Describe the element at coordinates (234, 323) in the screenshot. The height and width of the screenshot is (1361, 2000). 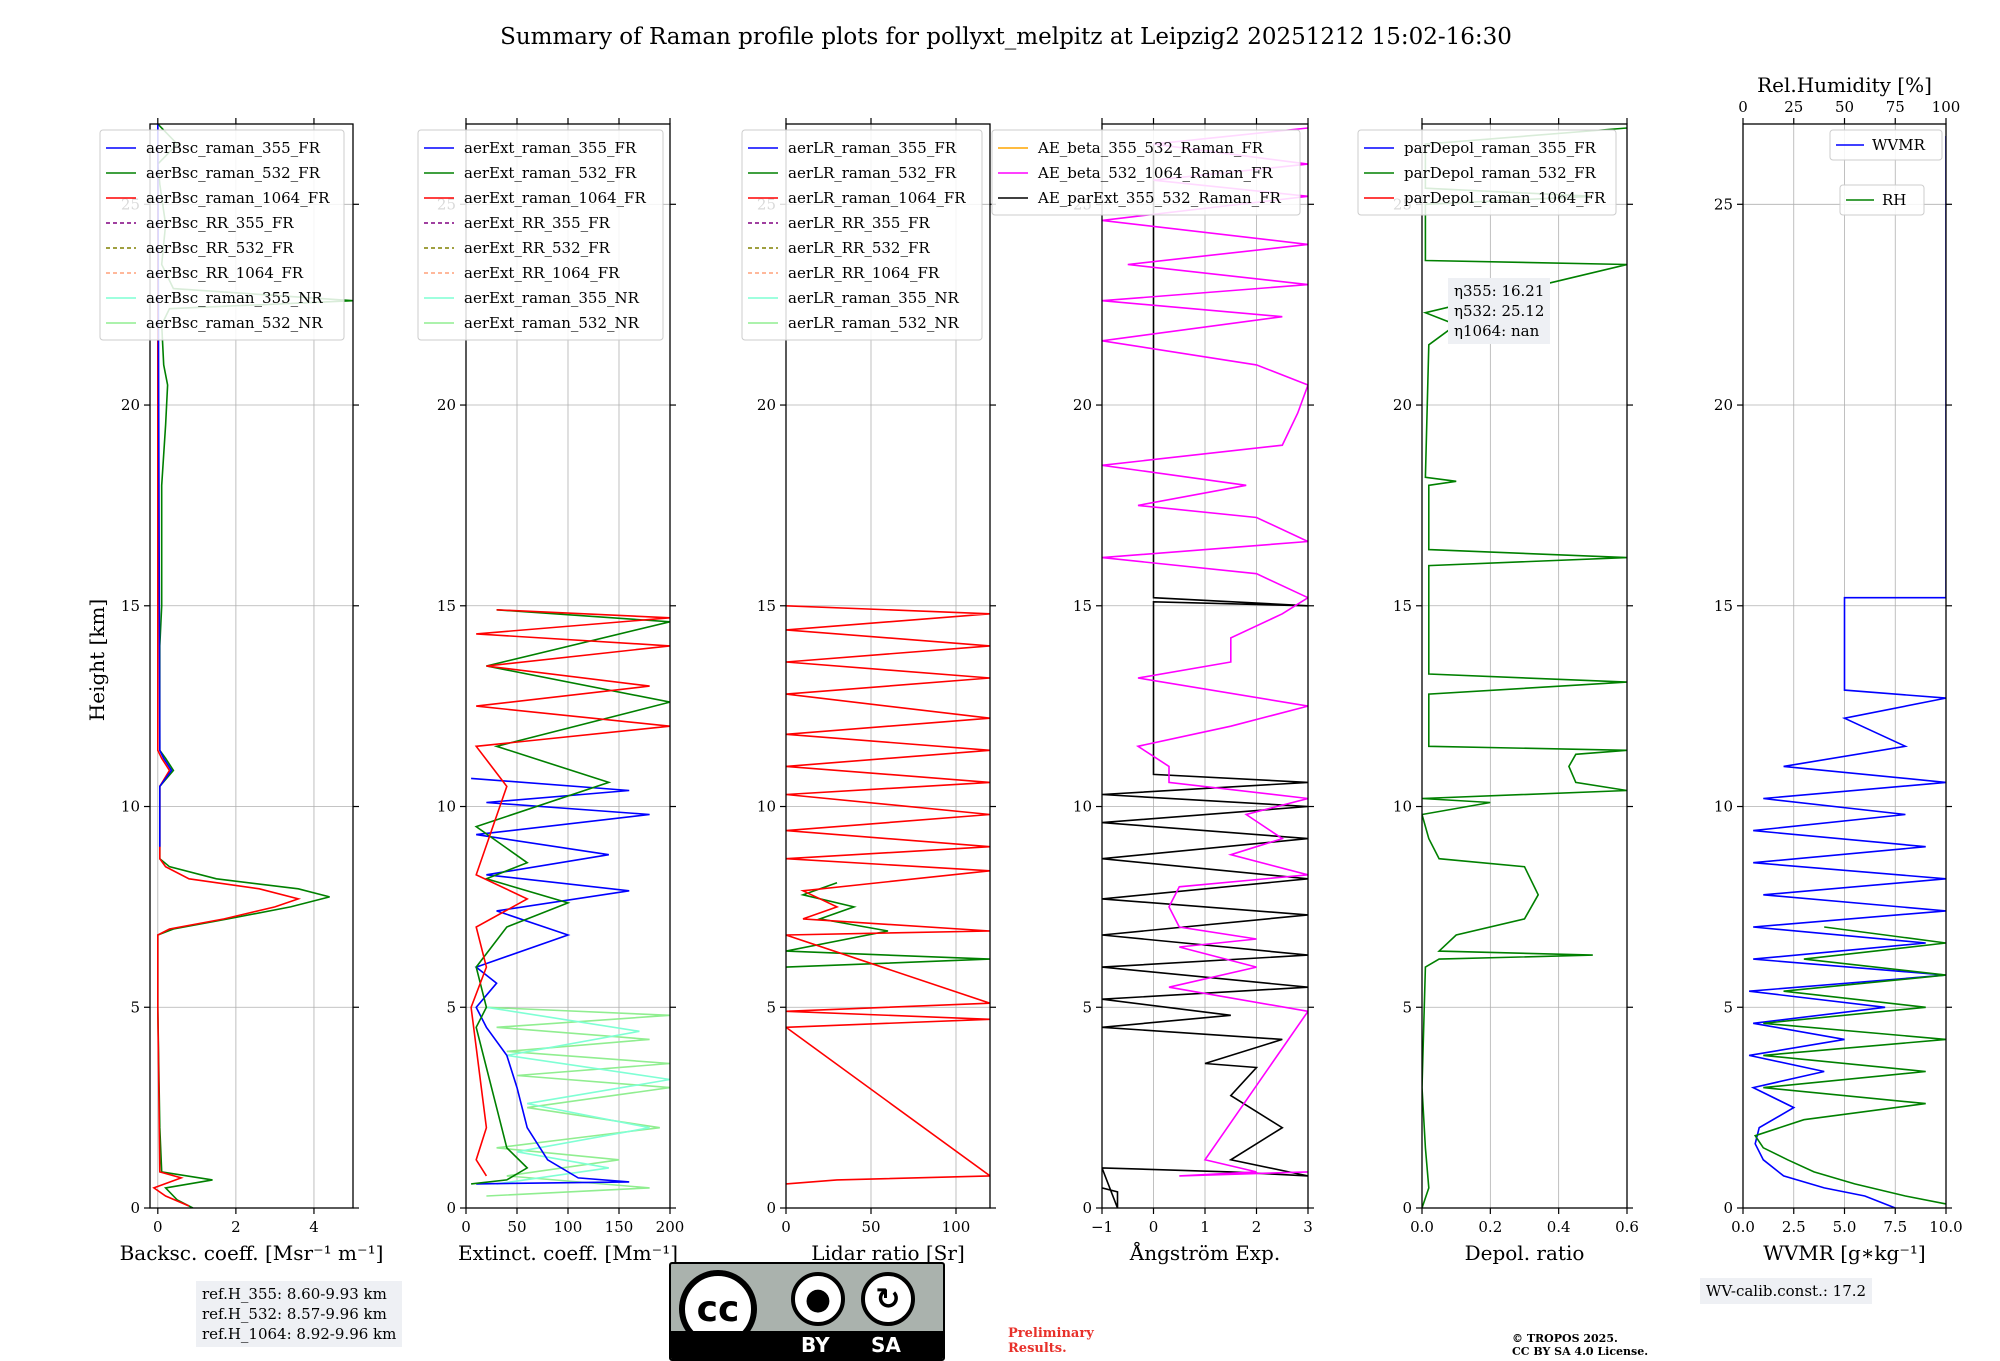
I see `legend-label-7: aerBsc_raman_532_NR` at that location.